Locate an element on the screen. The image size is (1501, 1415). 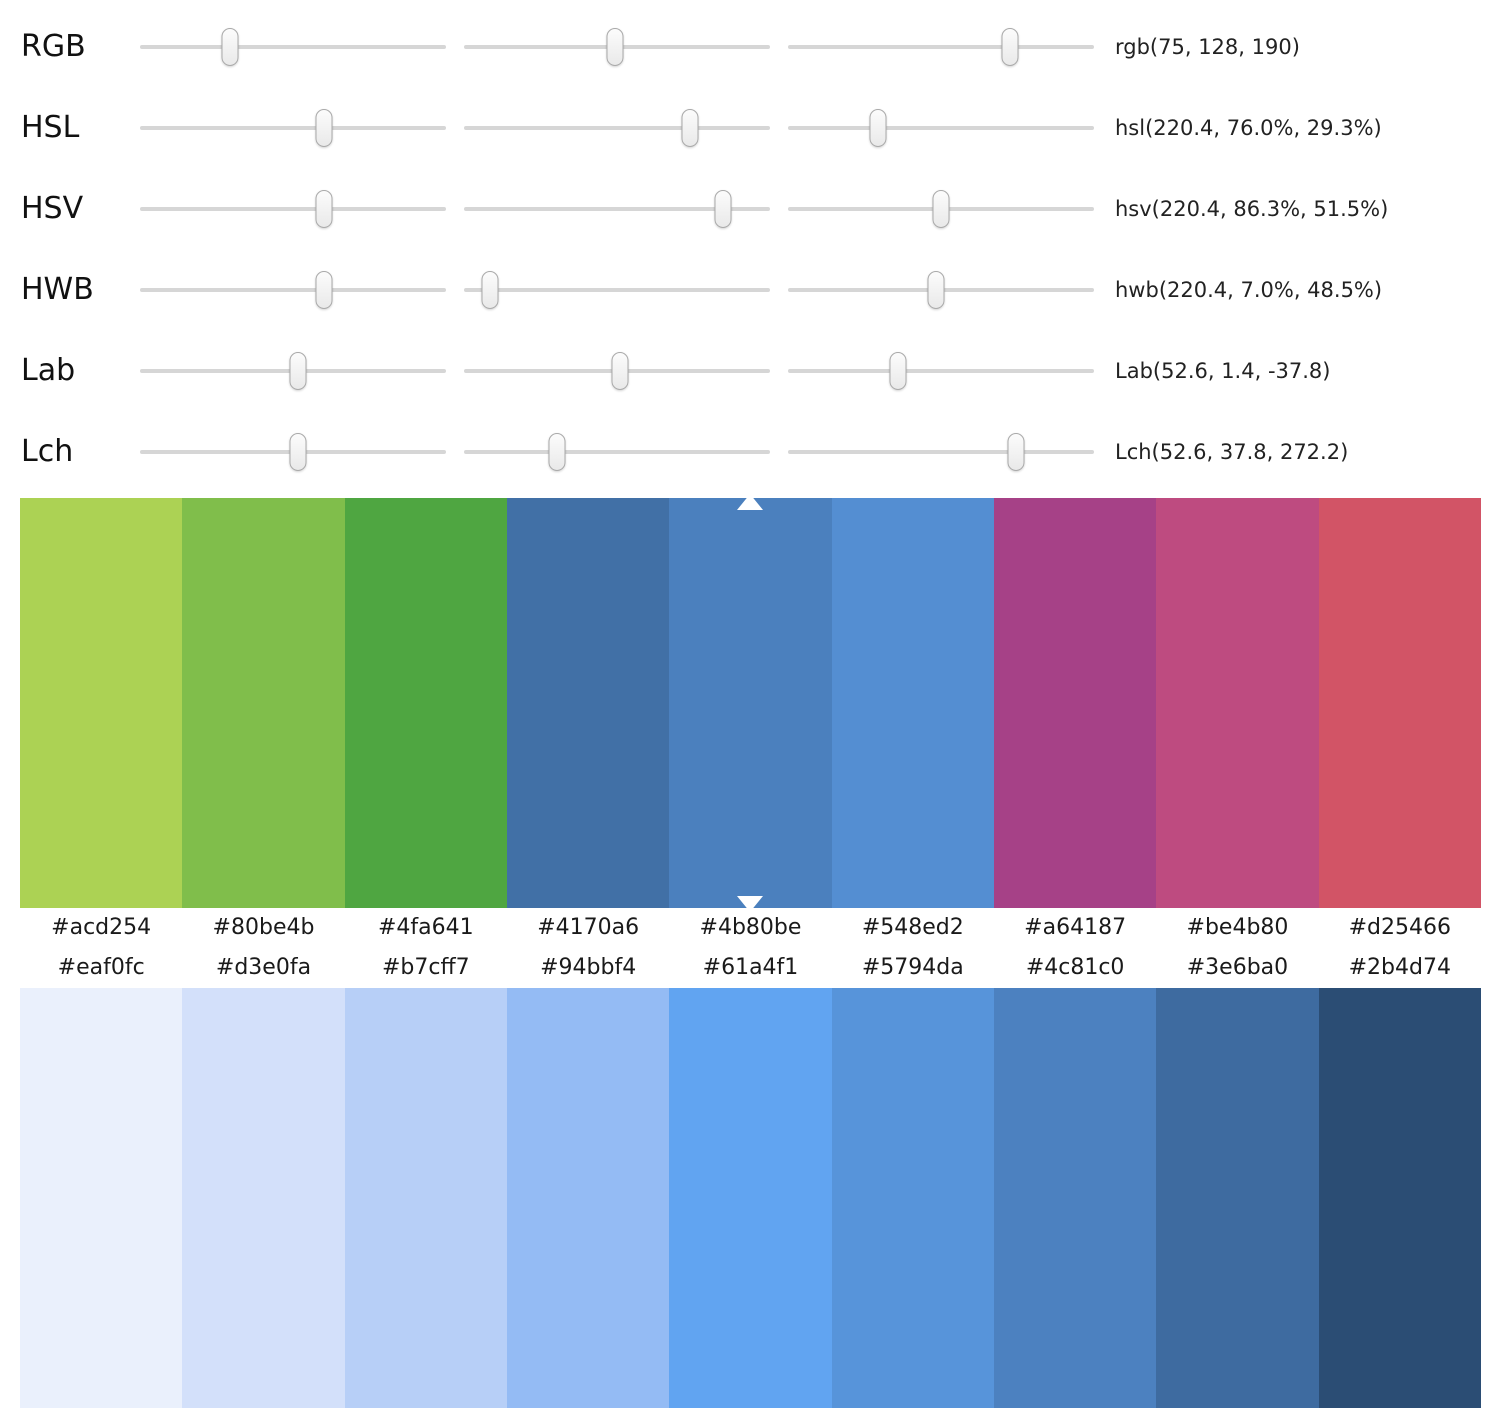
swatch-hex-label: #94bbf4 is located at coordinates (588, 967).